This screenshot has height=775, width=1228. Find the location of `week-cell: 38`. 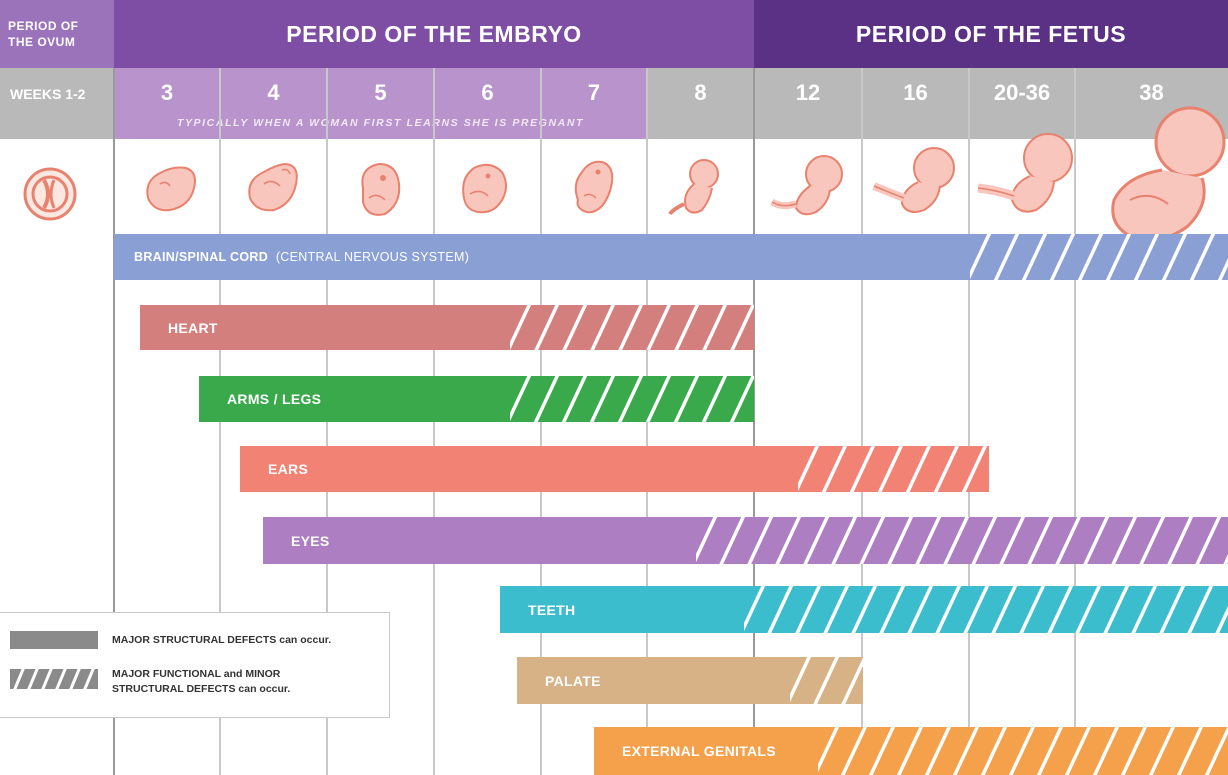

week-cell: 38 is located at coordinates (1151, 92).